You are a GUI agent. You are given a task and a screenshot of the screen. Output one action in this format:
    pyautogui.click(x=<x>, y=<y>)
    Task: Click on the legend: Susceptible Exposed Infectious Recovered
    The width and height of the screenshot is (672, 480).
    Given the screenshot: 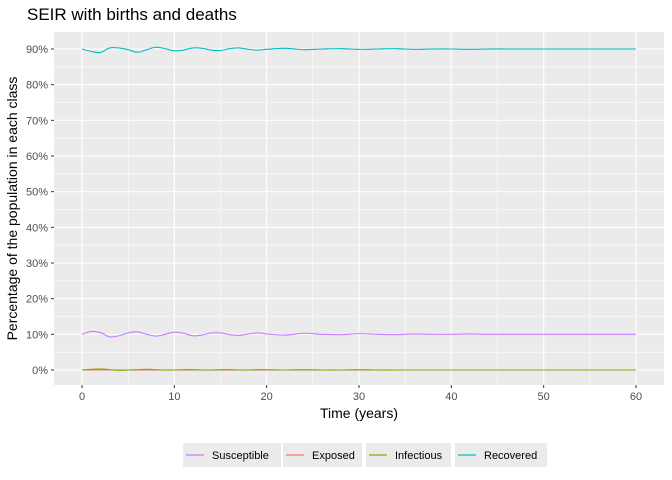 What is the action you would take?
    pyautogui.click(x=365, y=455)
    